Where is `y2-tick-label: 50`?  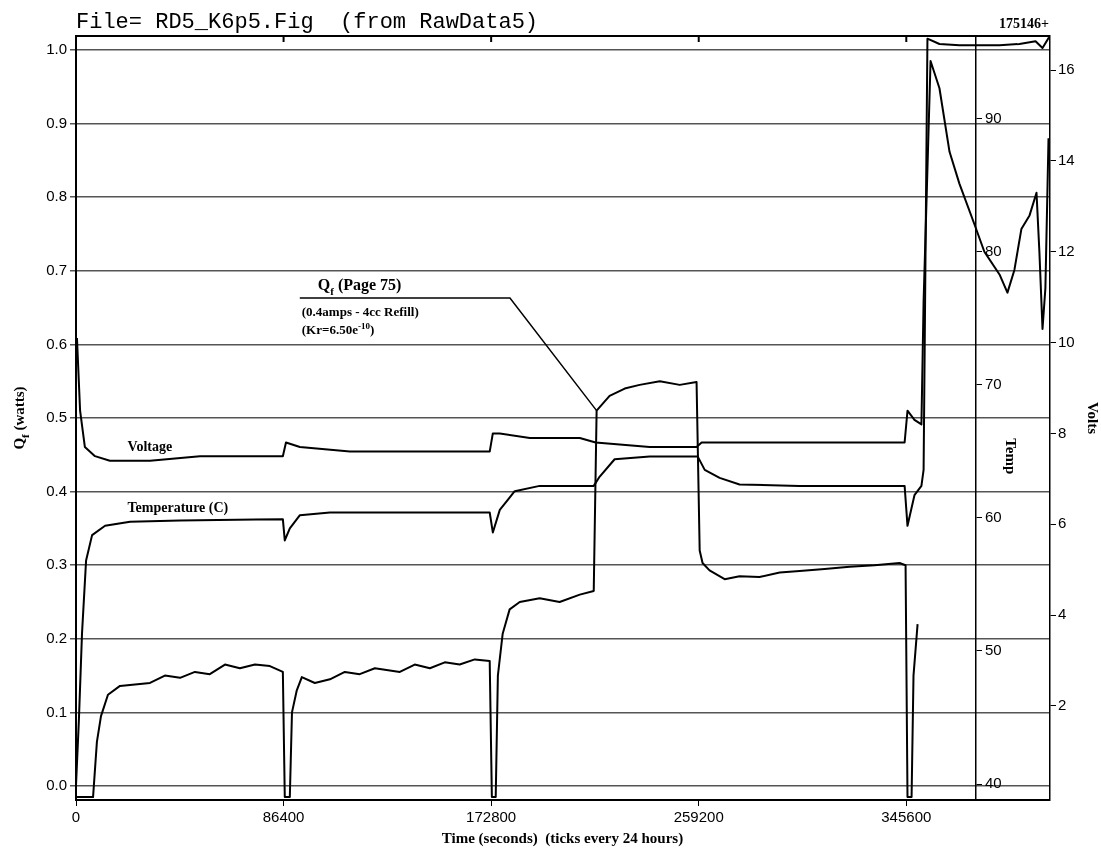
y2-tick-label: 50 is located at coordinates (993, 650).